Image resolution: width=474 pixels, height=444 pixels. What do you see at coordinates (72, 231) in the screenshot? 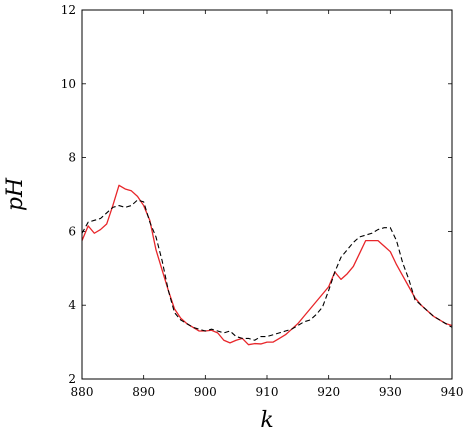
I see `y-tick-label: 6` at bounding box center [72, 231].